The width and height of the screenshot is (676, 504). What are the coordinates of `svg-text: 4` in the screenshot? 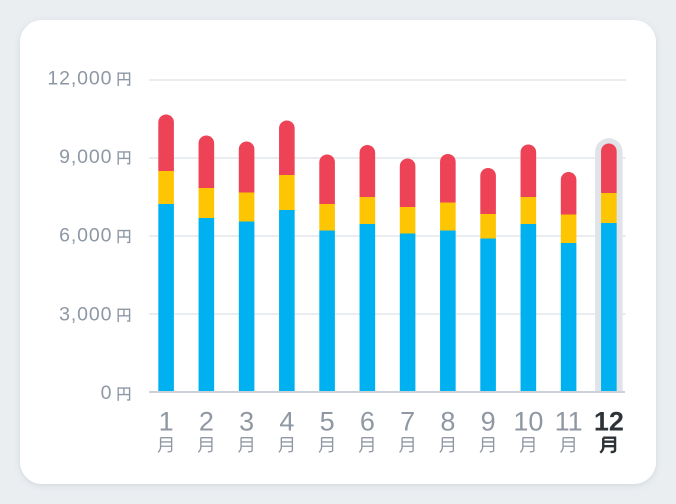 It's located at (286, 422).